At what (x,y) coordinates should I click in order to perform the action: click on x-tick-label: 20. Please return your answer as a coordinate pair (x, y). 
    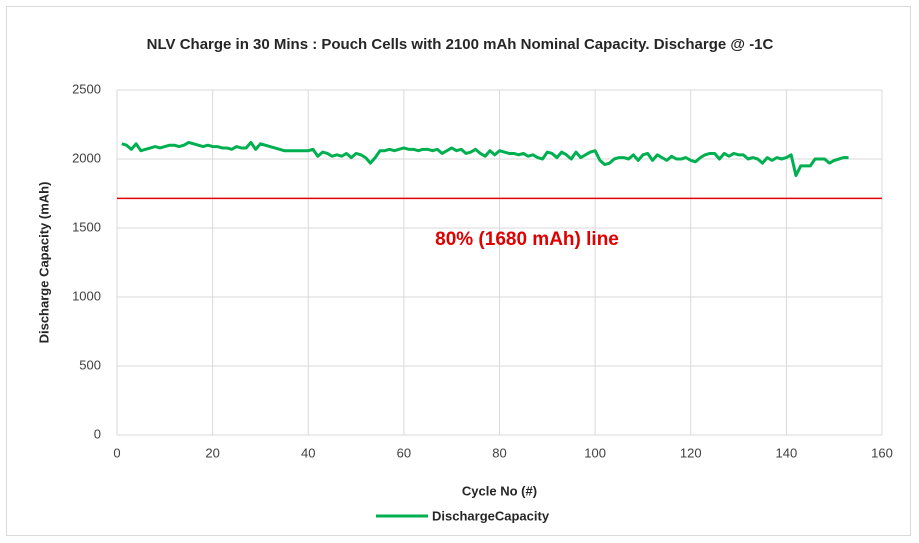
    Looking at the image, I should click on (212, 452).